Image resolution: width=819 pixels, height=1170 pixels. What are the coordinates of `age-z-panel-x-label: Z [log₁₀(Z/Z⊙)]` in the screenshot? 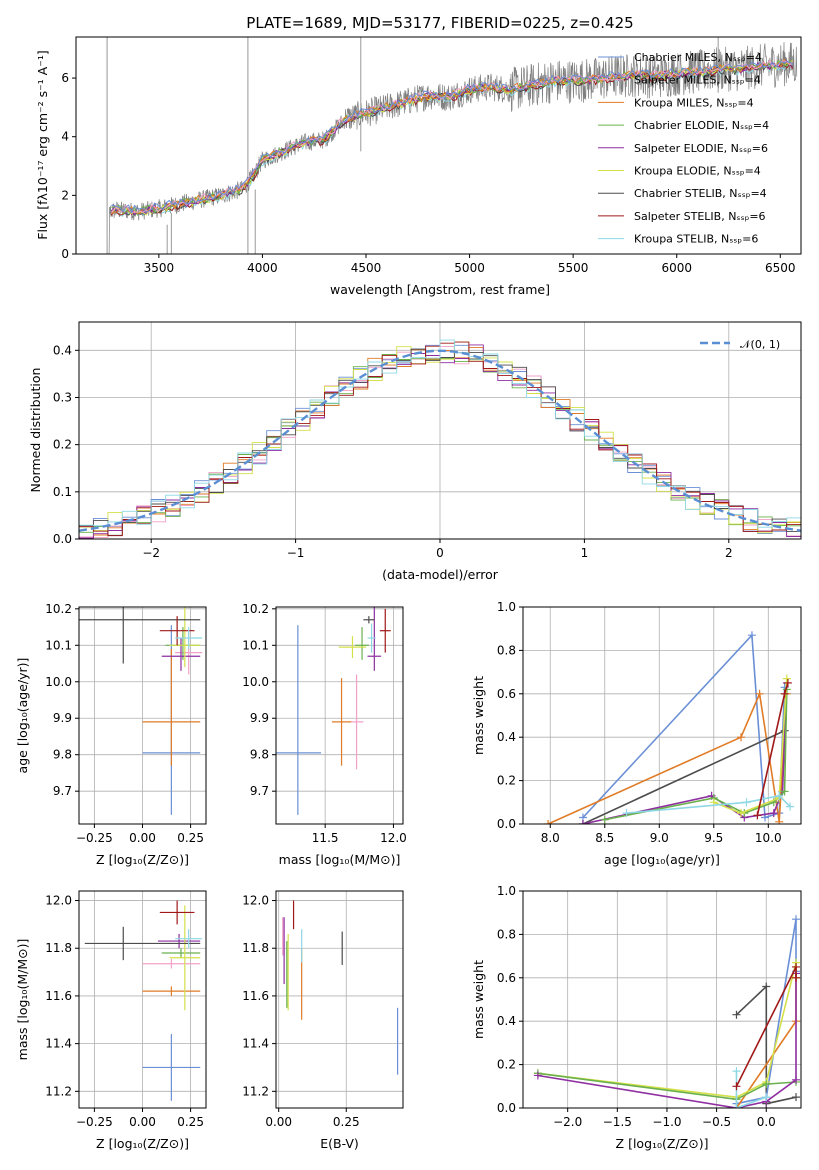 It's located at (142, 859).